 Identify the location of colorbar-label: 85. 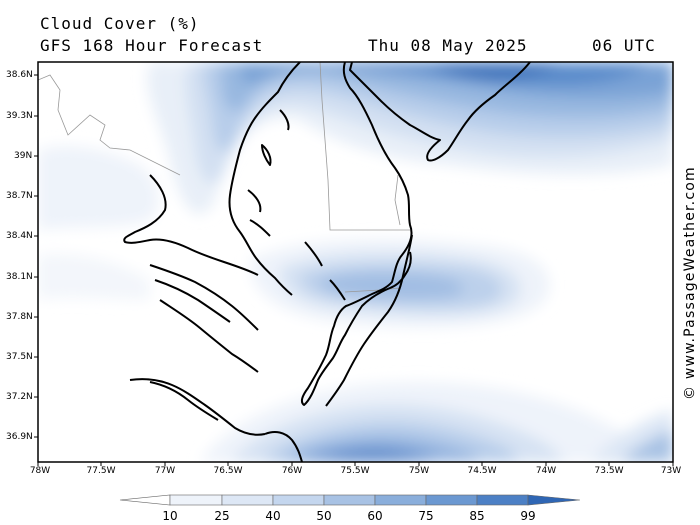
(477, 516).